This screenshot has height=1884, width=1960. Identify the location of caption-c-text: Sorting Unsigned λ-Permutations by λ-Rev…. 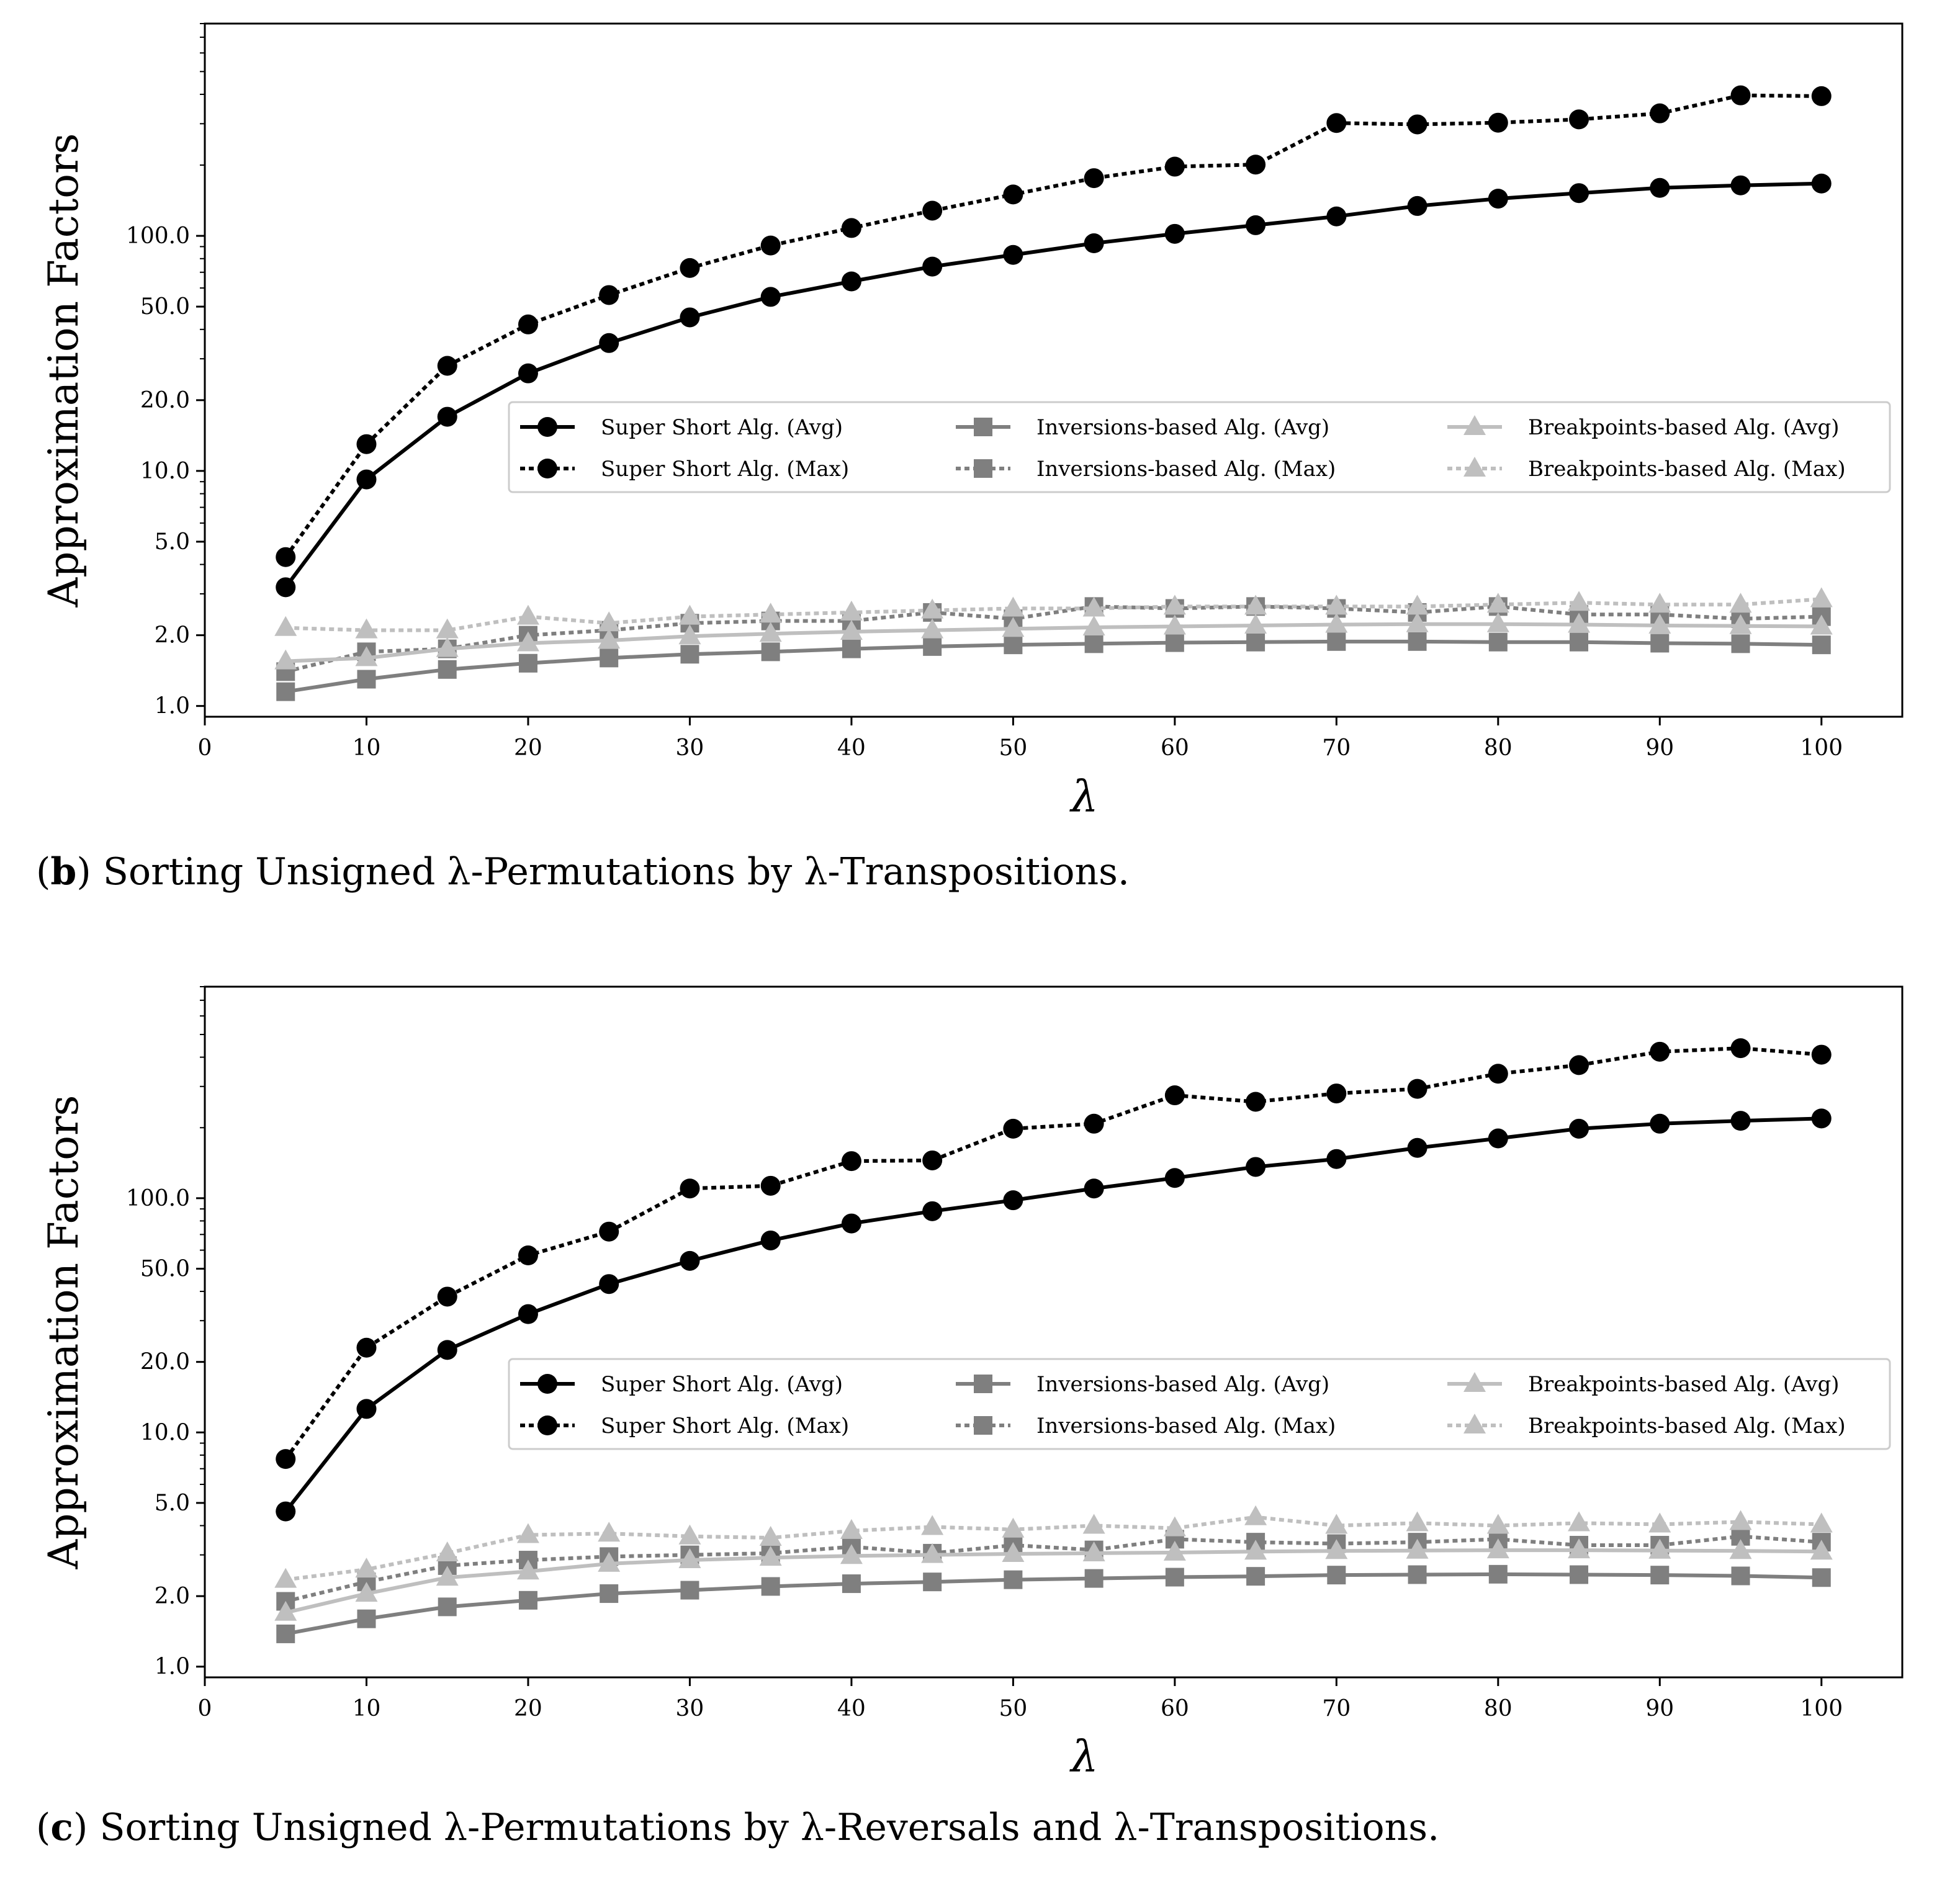
(769, 1827).